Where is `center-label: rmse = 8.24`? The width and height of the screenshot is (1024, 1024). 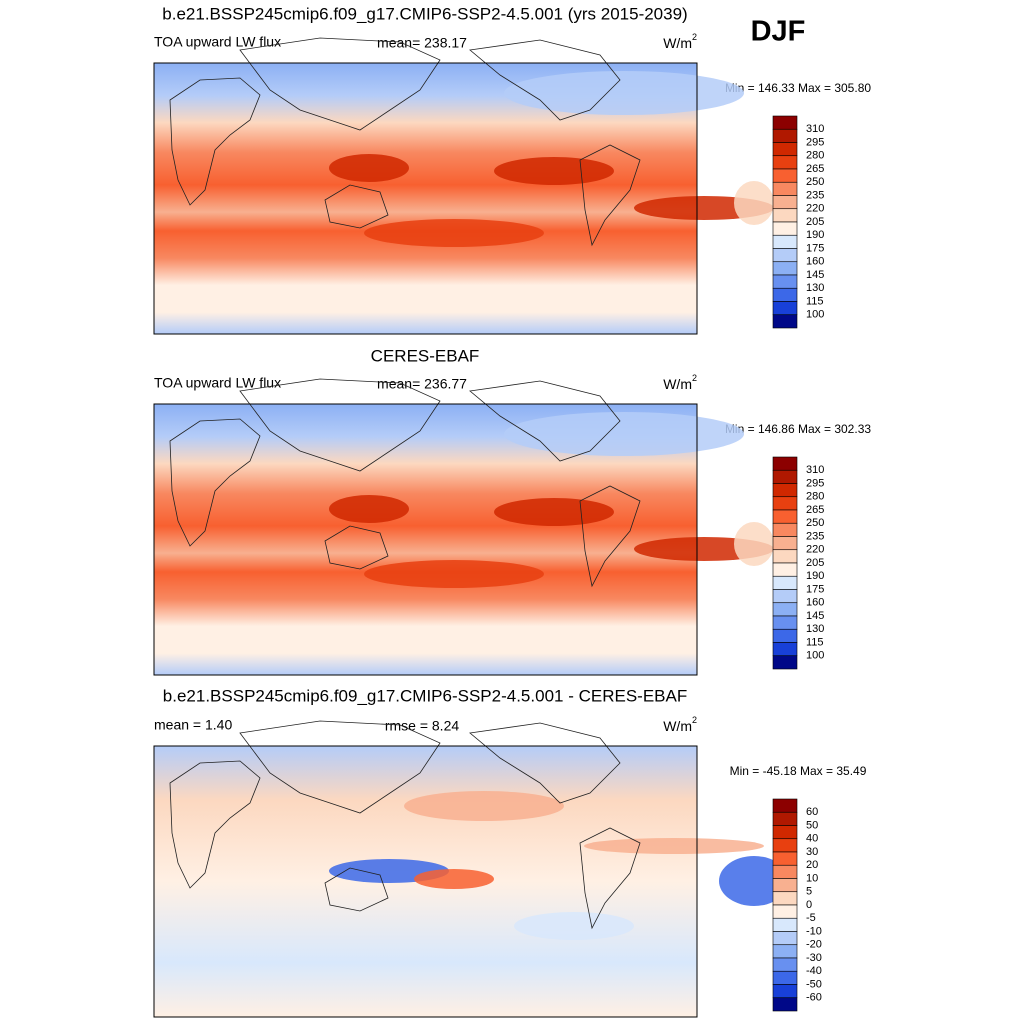
center-label: rmse = 8.24 is located at coordinates (422, 726).